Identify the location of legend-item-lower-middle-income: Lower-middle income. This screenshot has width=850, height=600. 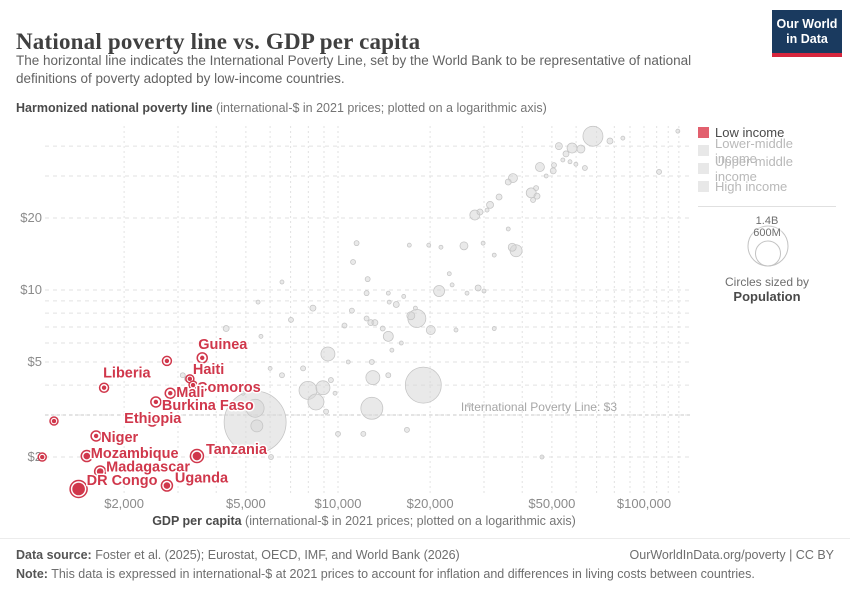
(767, 151).